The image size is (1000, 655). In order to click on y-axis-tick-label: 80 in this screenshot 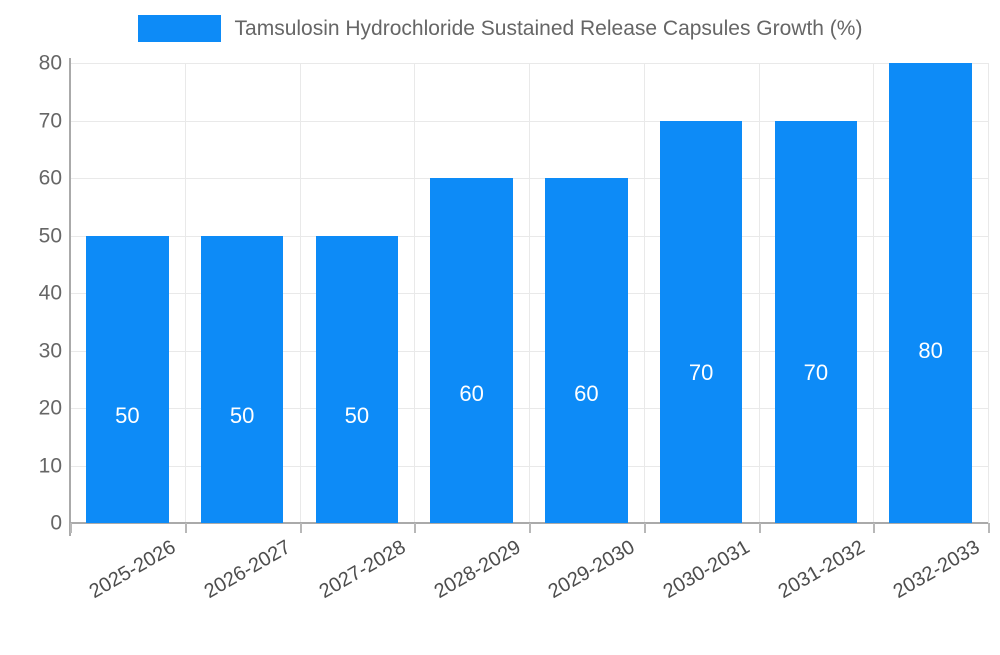, I will do `click(50, 63)`.